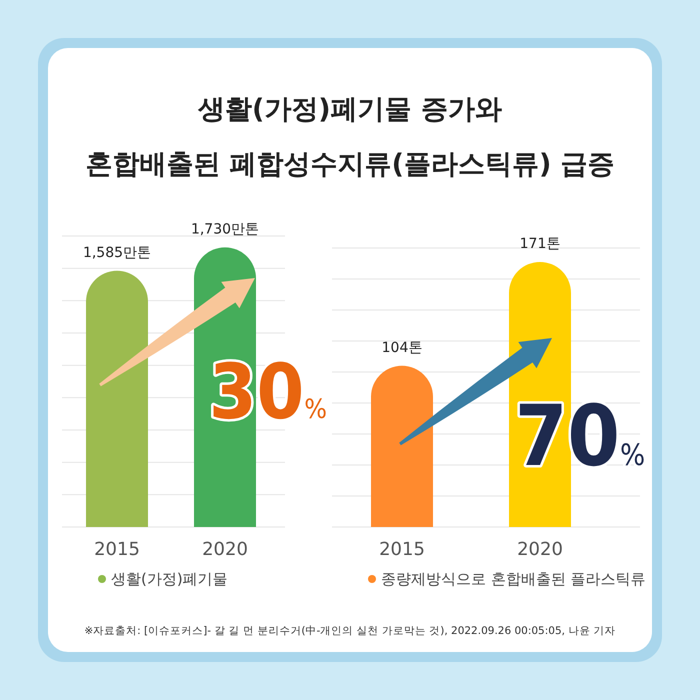 This screenshot has width=700, height=700. What do you see at coordinates (117, 252) in the screenshot?
I see `data-label: 1,585만톤` at bounding box center [117, 252].